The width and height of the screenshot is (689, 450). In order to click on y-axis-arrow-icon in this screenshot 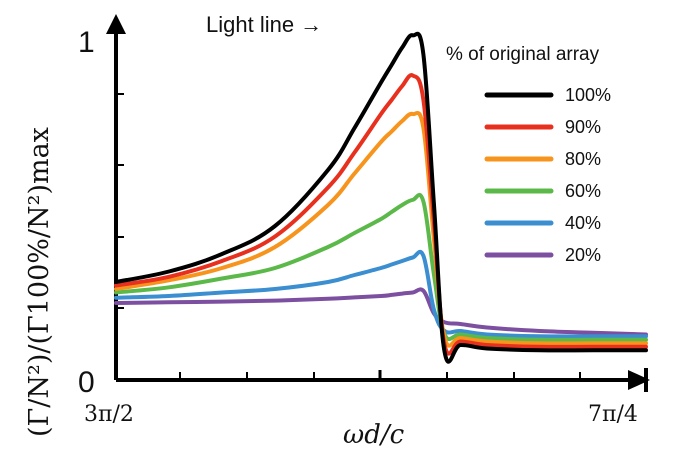, I will do `click(116, 24)`.